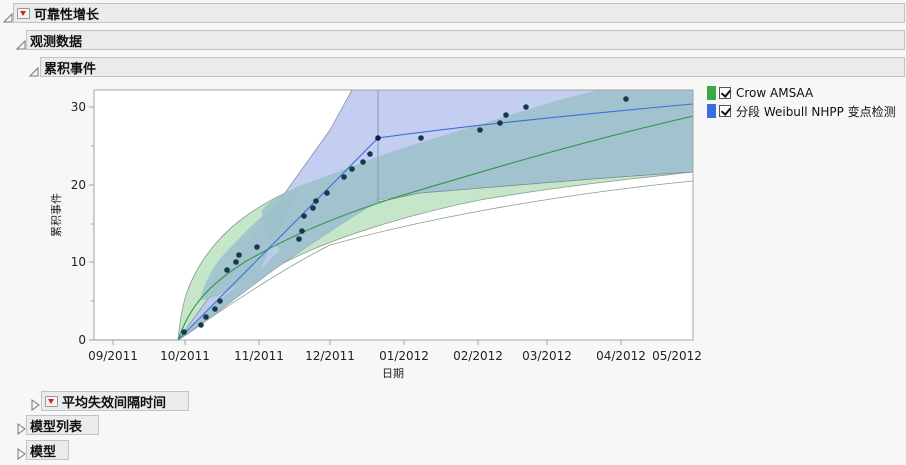  What do you see at coordinates (185, 356) in the screenshot?
I see `svg-text: 10/2011` at bounding box center [185, 356].